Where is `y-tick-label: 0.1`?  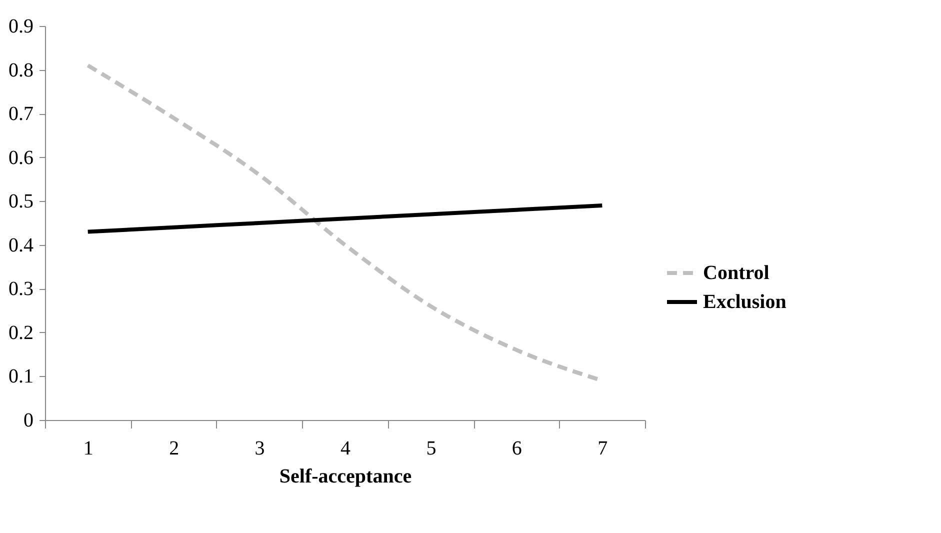
y-tick-label: 0.1 is located at coordinates (21, 377).